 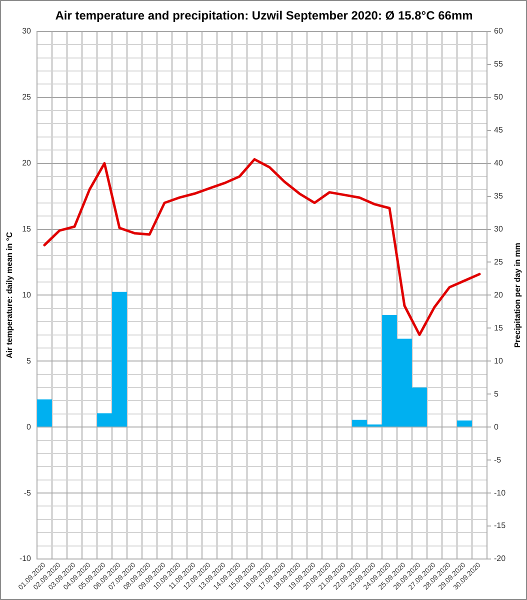 What do you see at coordinates (264, 15) in the screenshot?
I see `chart-title: Air temperature and precipitation: Uzwil September 2020: Ø 15.8°C 66mm` at bounding box center [264, 15].